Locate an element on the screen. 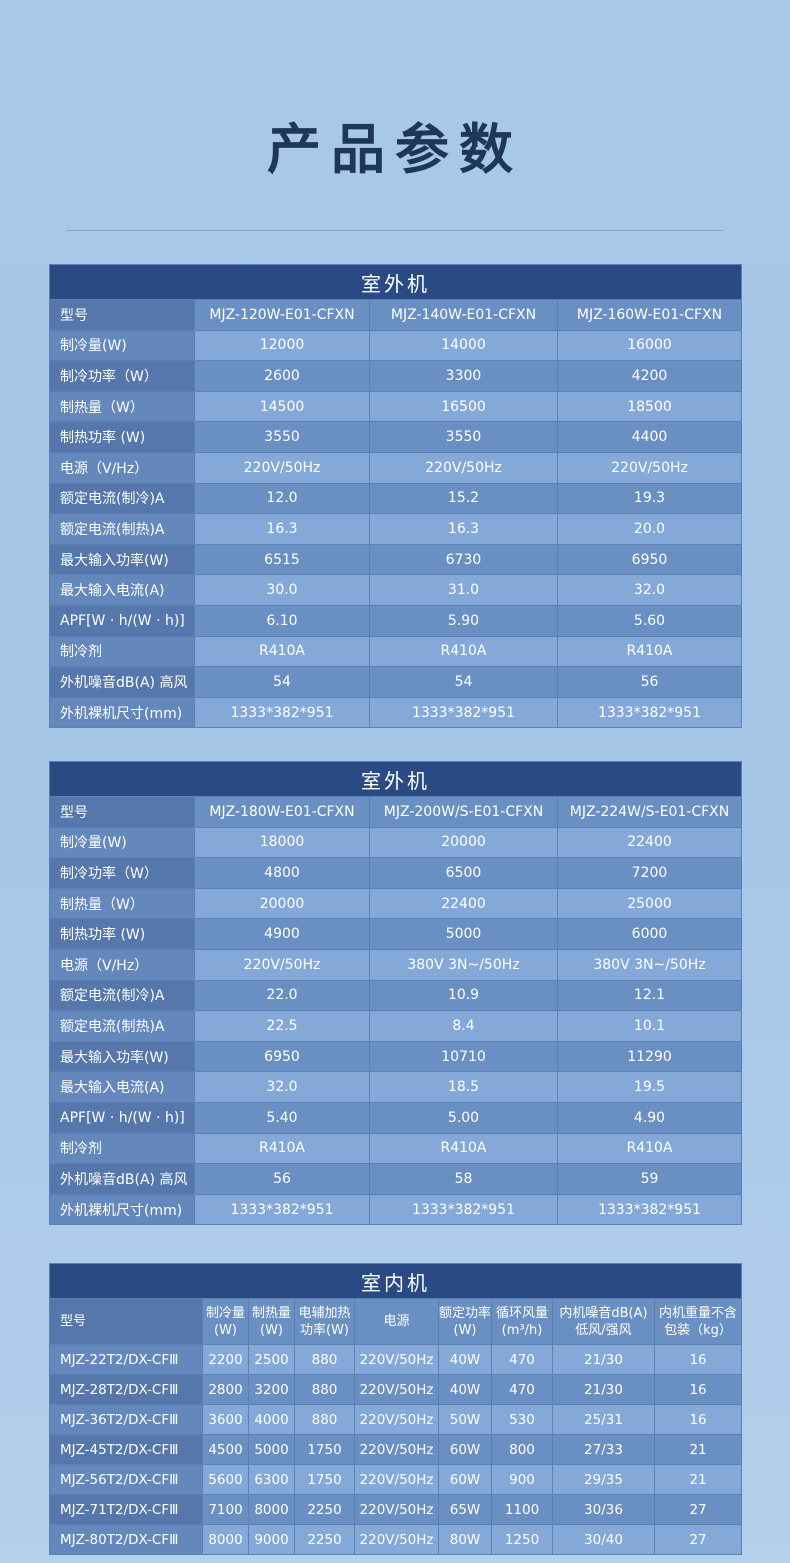  row-label: 电源（V/Hz） is located at coordinates (122, 964).